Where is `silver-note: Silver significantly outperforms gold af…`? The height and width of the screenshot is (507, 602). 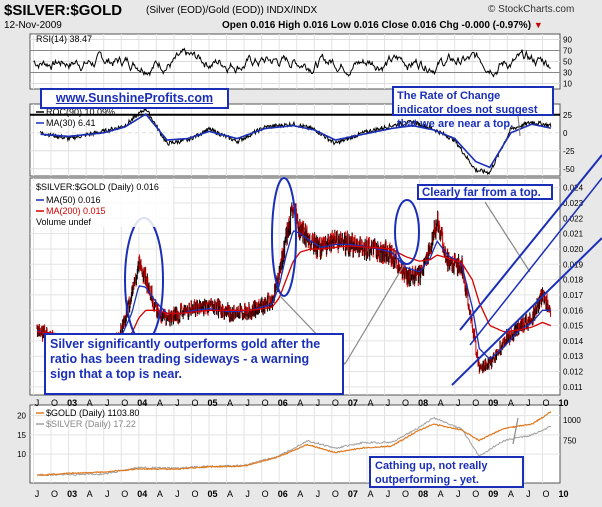 silver-note: Silver significantly outperforms gold af… is located at coordinates (194, 364).